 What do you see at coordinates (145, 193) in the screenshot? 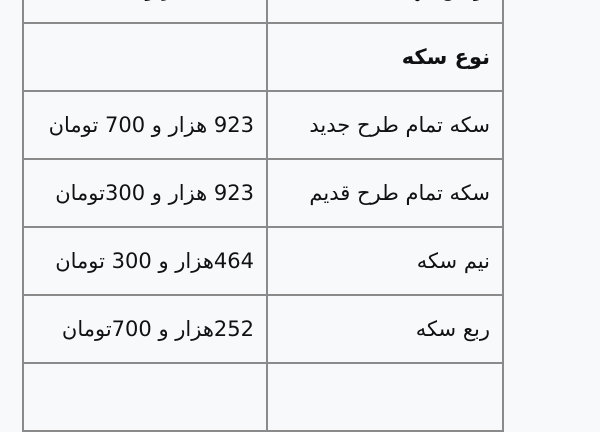
I see `item-price: 923 هزار و 300تومان` at bounding box center [145, 193].